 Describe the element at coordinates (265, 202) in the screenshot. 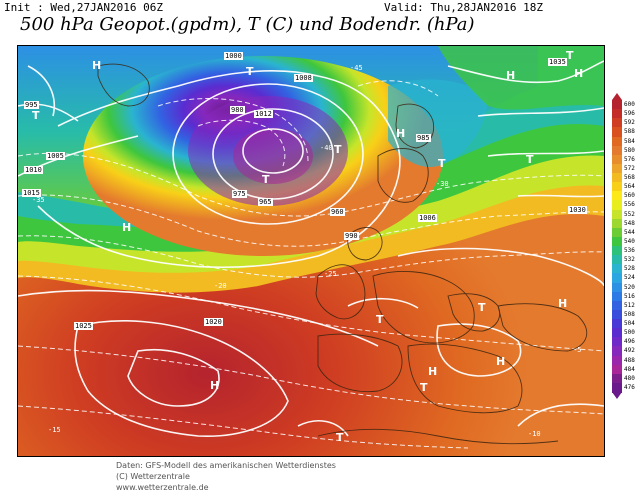

I see `isobar-label: 965` at that location.